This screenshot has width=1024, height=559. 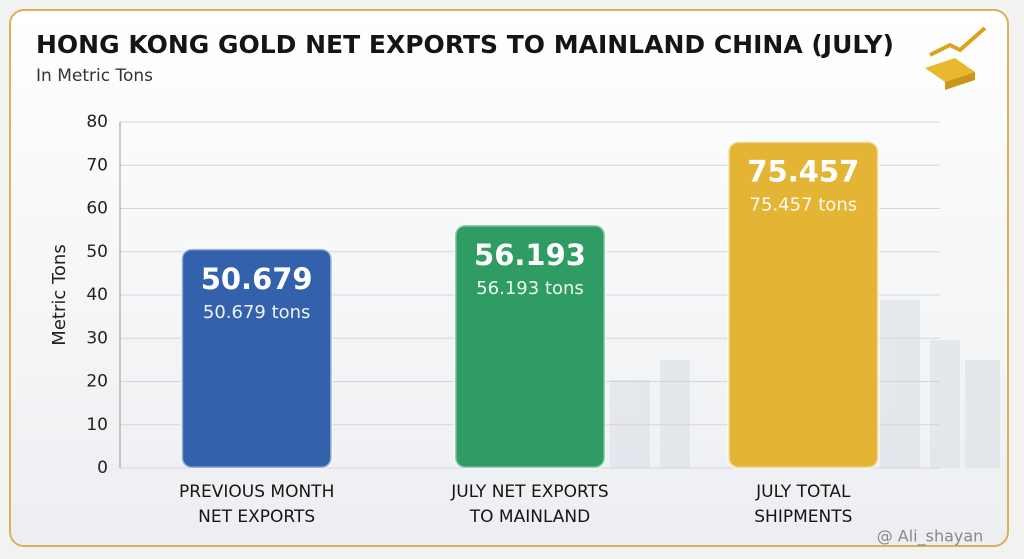 What do you see at coordinates (256, 492) in the screenshot?
I see `x-tick-label: PREVIOUS MONTH` at bounding box center [256, 492].